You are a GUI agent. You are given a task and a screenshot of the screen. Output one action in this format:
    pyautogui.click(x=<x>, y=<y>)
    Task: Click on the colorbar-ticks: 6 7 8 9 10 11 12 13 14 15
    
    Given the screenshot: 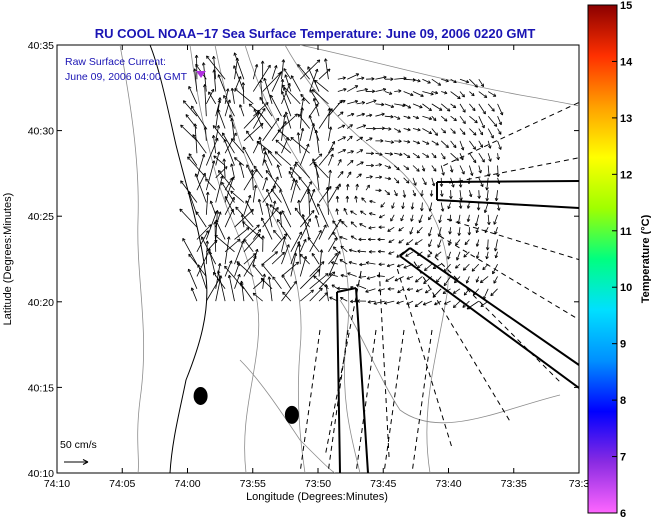 What is the action you would take?
    pyautogui.click(x=622, y=259)
    